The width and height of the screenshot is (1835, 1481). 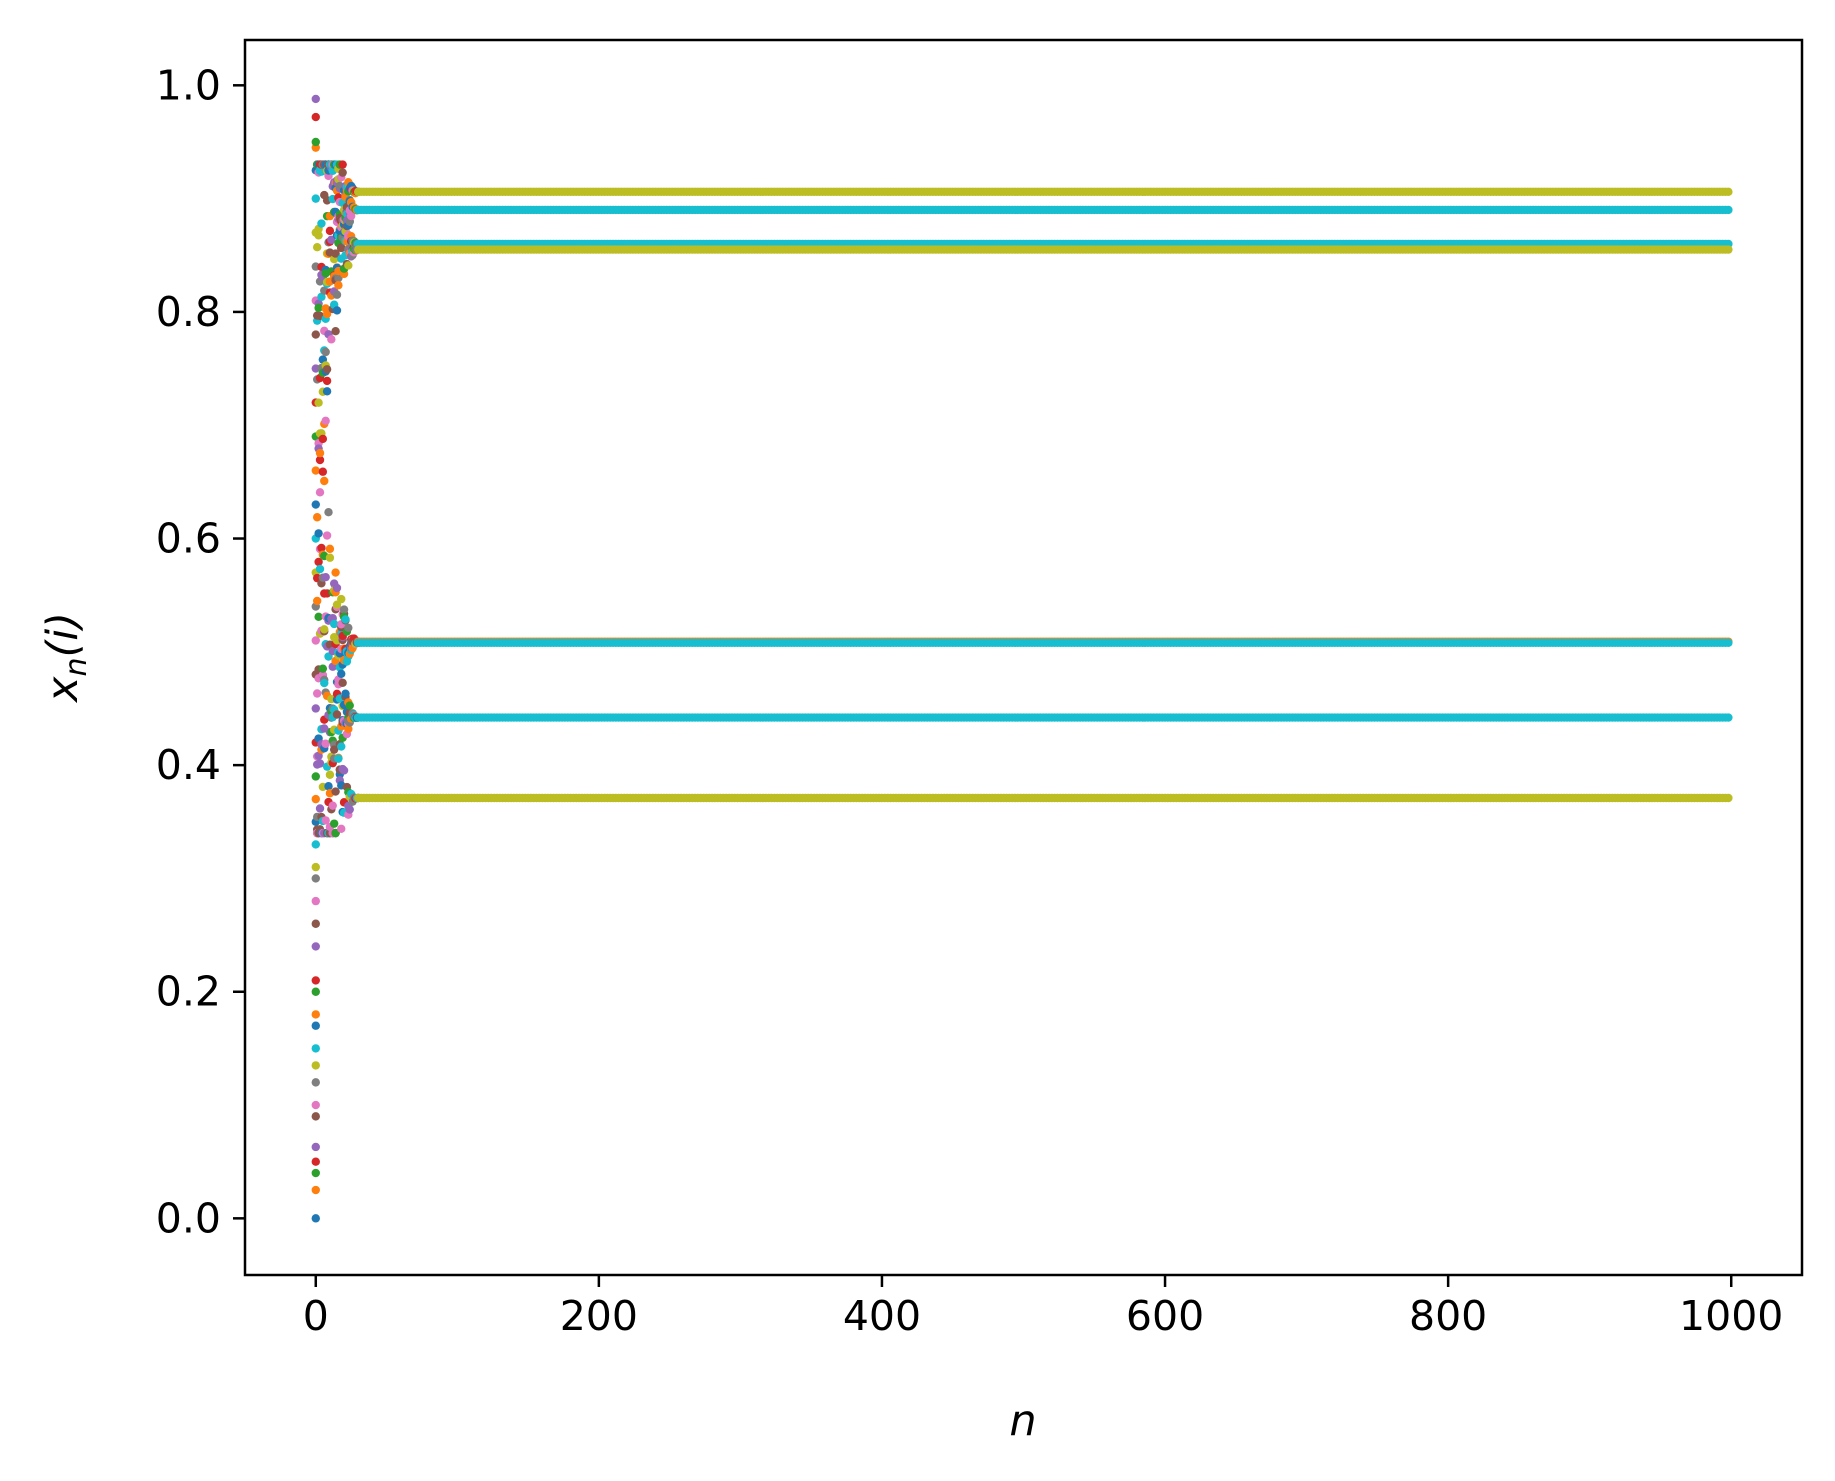 What do you see at coordinates (1731, 1316) in the screenshot?
I see `x-tick-label: 1000` at bounding box center [1731, 1316].